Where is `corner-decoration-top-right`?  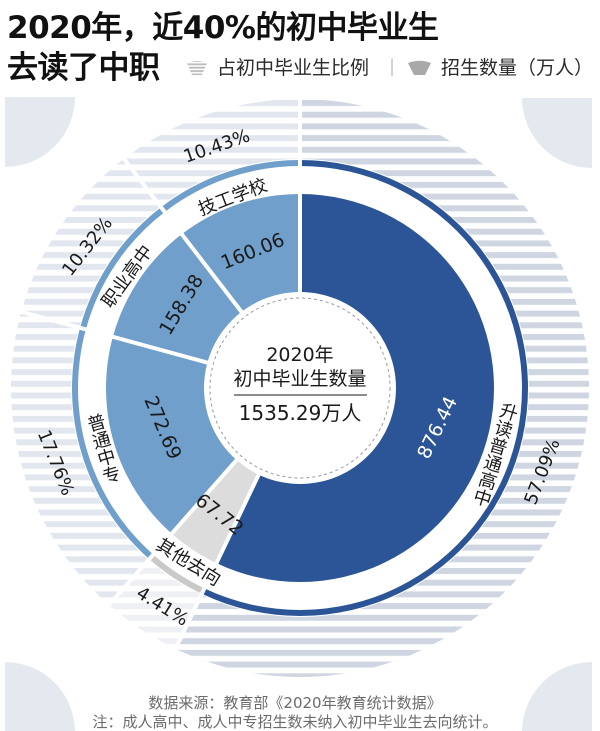
corner-decoration-top-right is located at coordinates (557, 133).